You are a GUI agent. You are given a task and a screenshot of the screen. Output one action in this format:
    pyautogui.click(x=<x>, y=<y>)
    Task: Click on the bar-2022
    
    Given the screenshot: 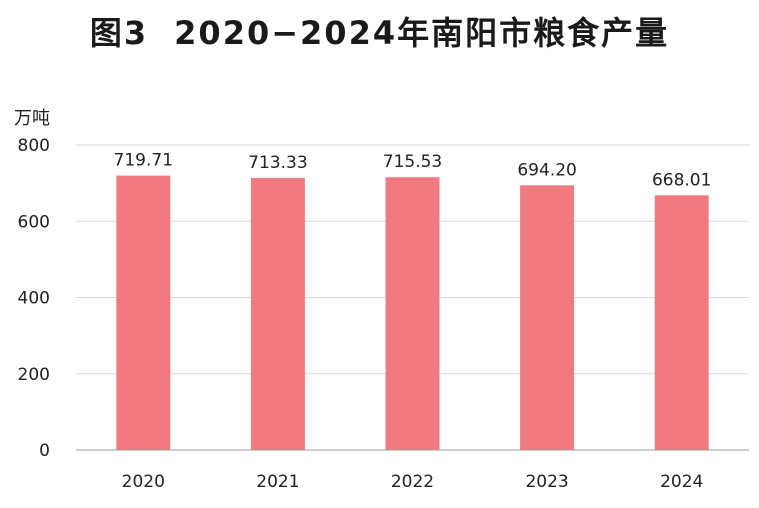 What is the action you would take?
    pyautogui.click(x=412, y=313)
    